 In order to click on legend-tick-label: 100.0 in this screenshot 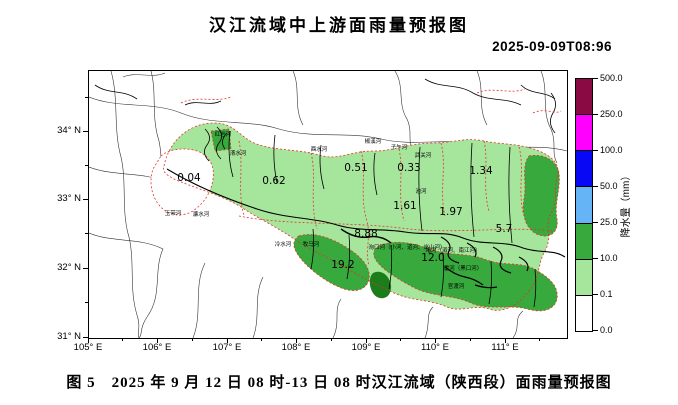, I will do `click(611, 150)`.